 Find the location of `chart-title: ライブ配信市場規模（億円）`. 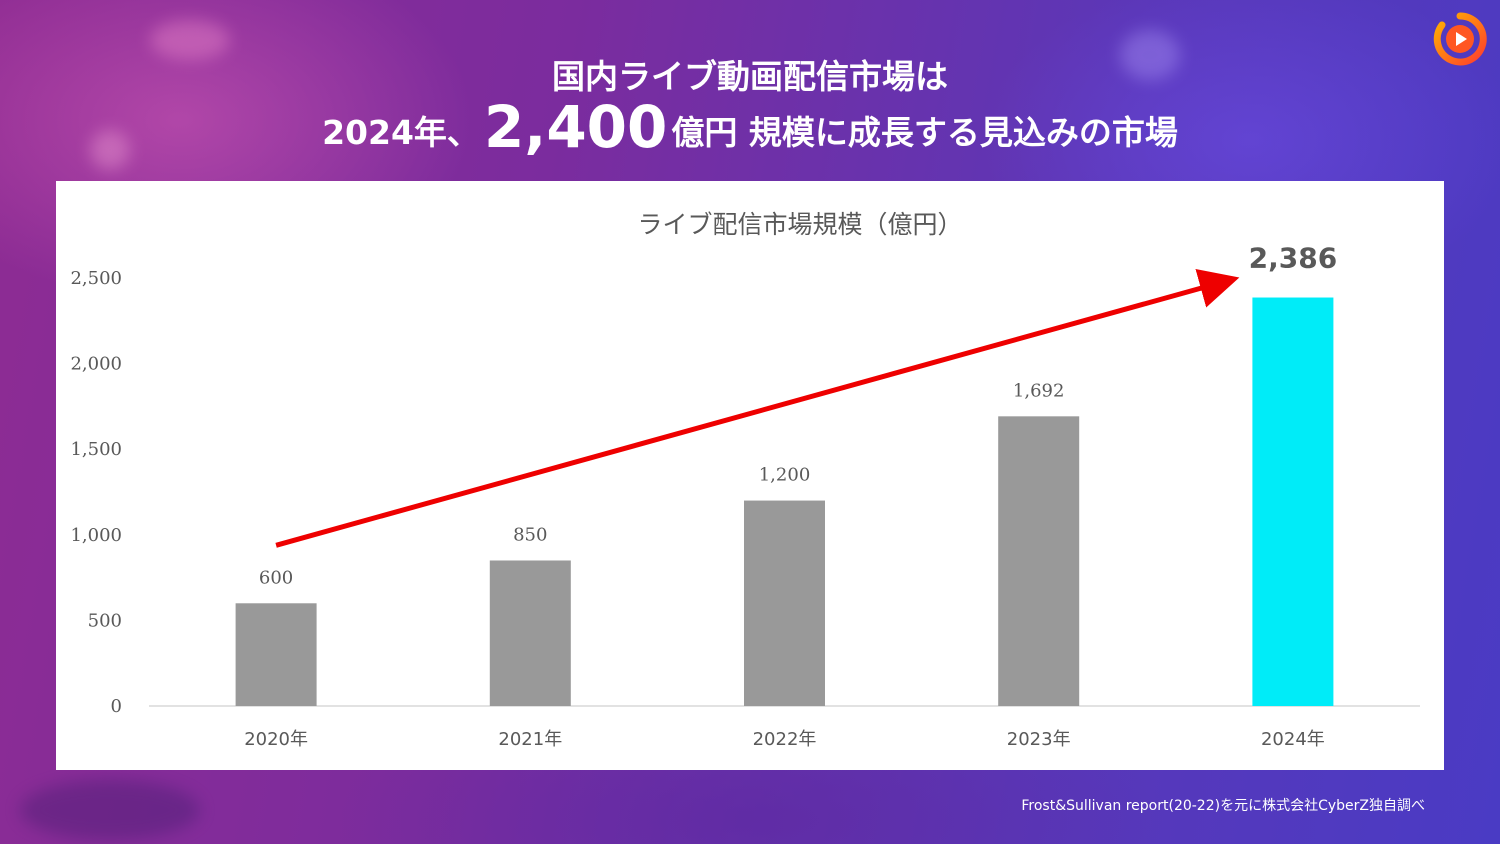

chart-title: ライブ配信市場規模（億円） is located at coordinates (799, 224).